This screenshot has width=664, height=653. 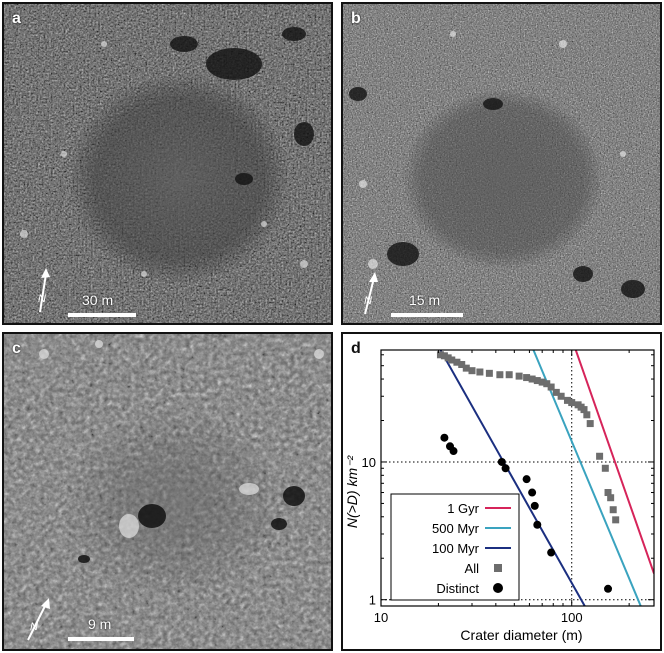 What do you see at coordinates (456, 528) in the screenshot?
I see `legend-label: 500 Myr` at bounding box center [456, 528].